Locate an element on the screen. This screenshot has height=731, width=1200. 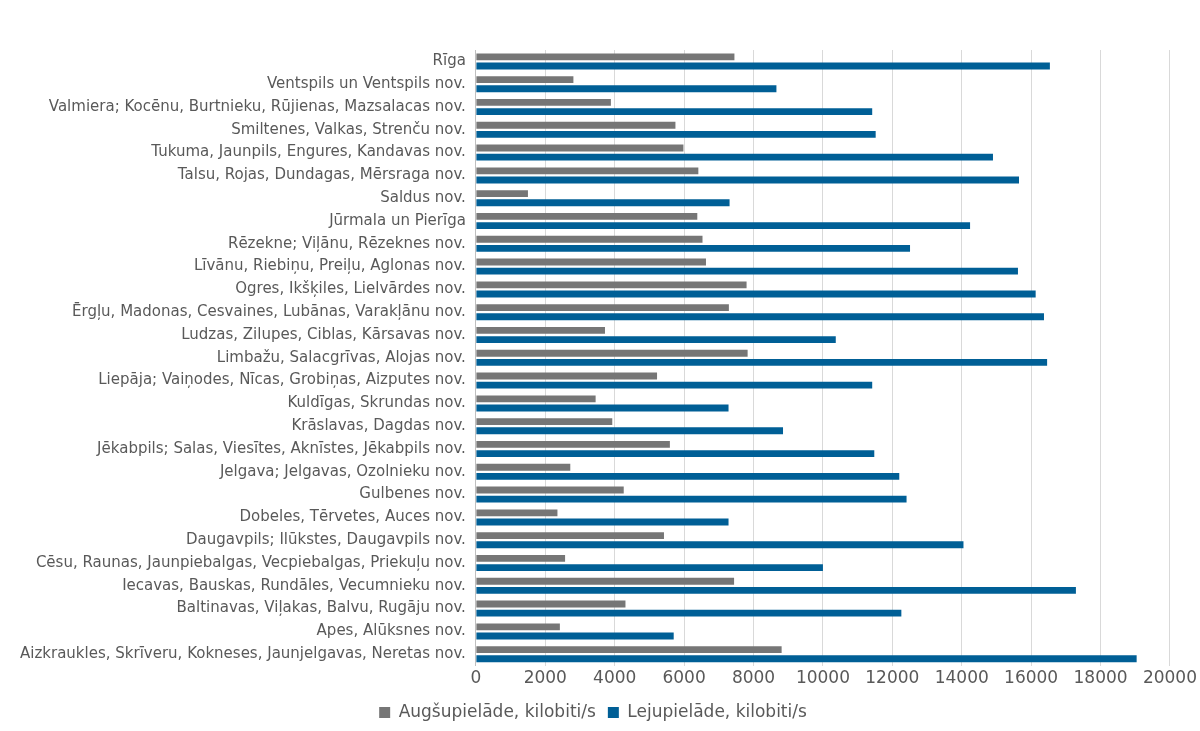
y-tick-label: Ventspils un Ventspils nov. is located at coordinates (366, 83).